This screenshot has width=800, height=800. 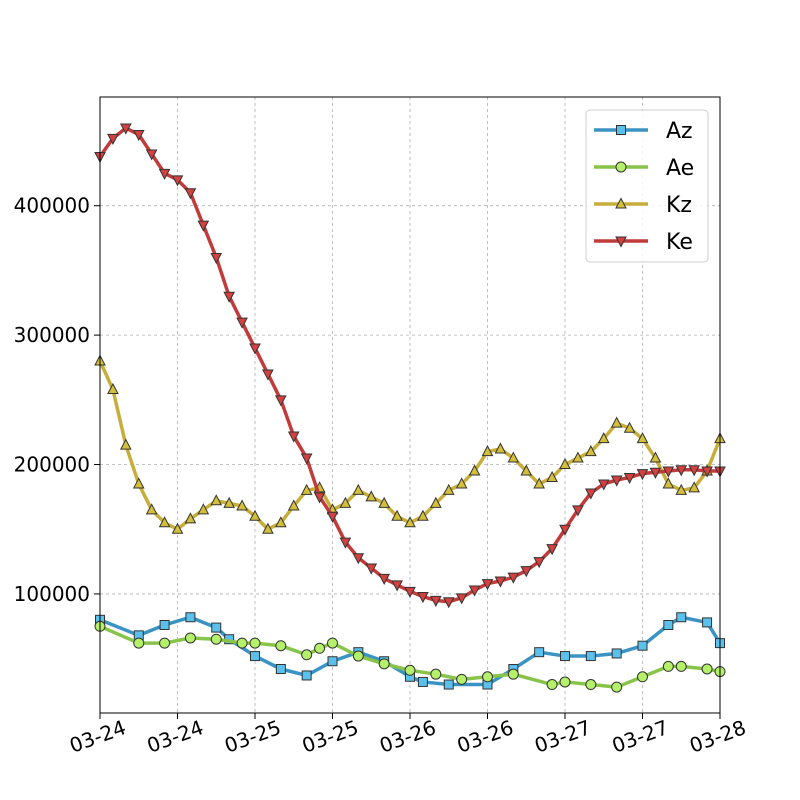 I want to click on series-az, so click(x=410, y=651).